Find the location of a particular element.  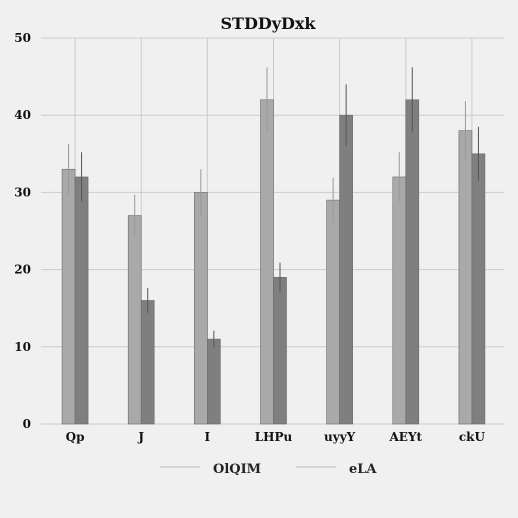

chart-title: STDDyDxk is located at coordinates (268, 23).